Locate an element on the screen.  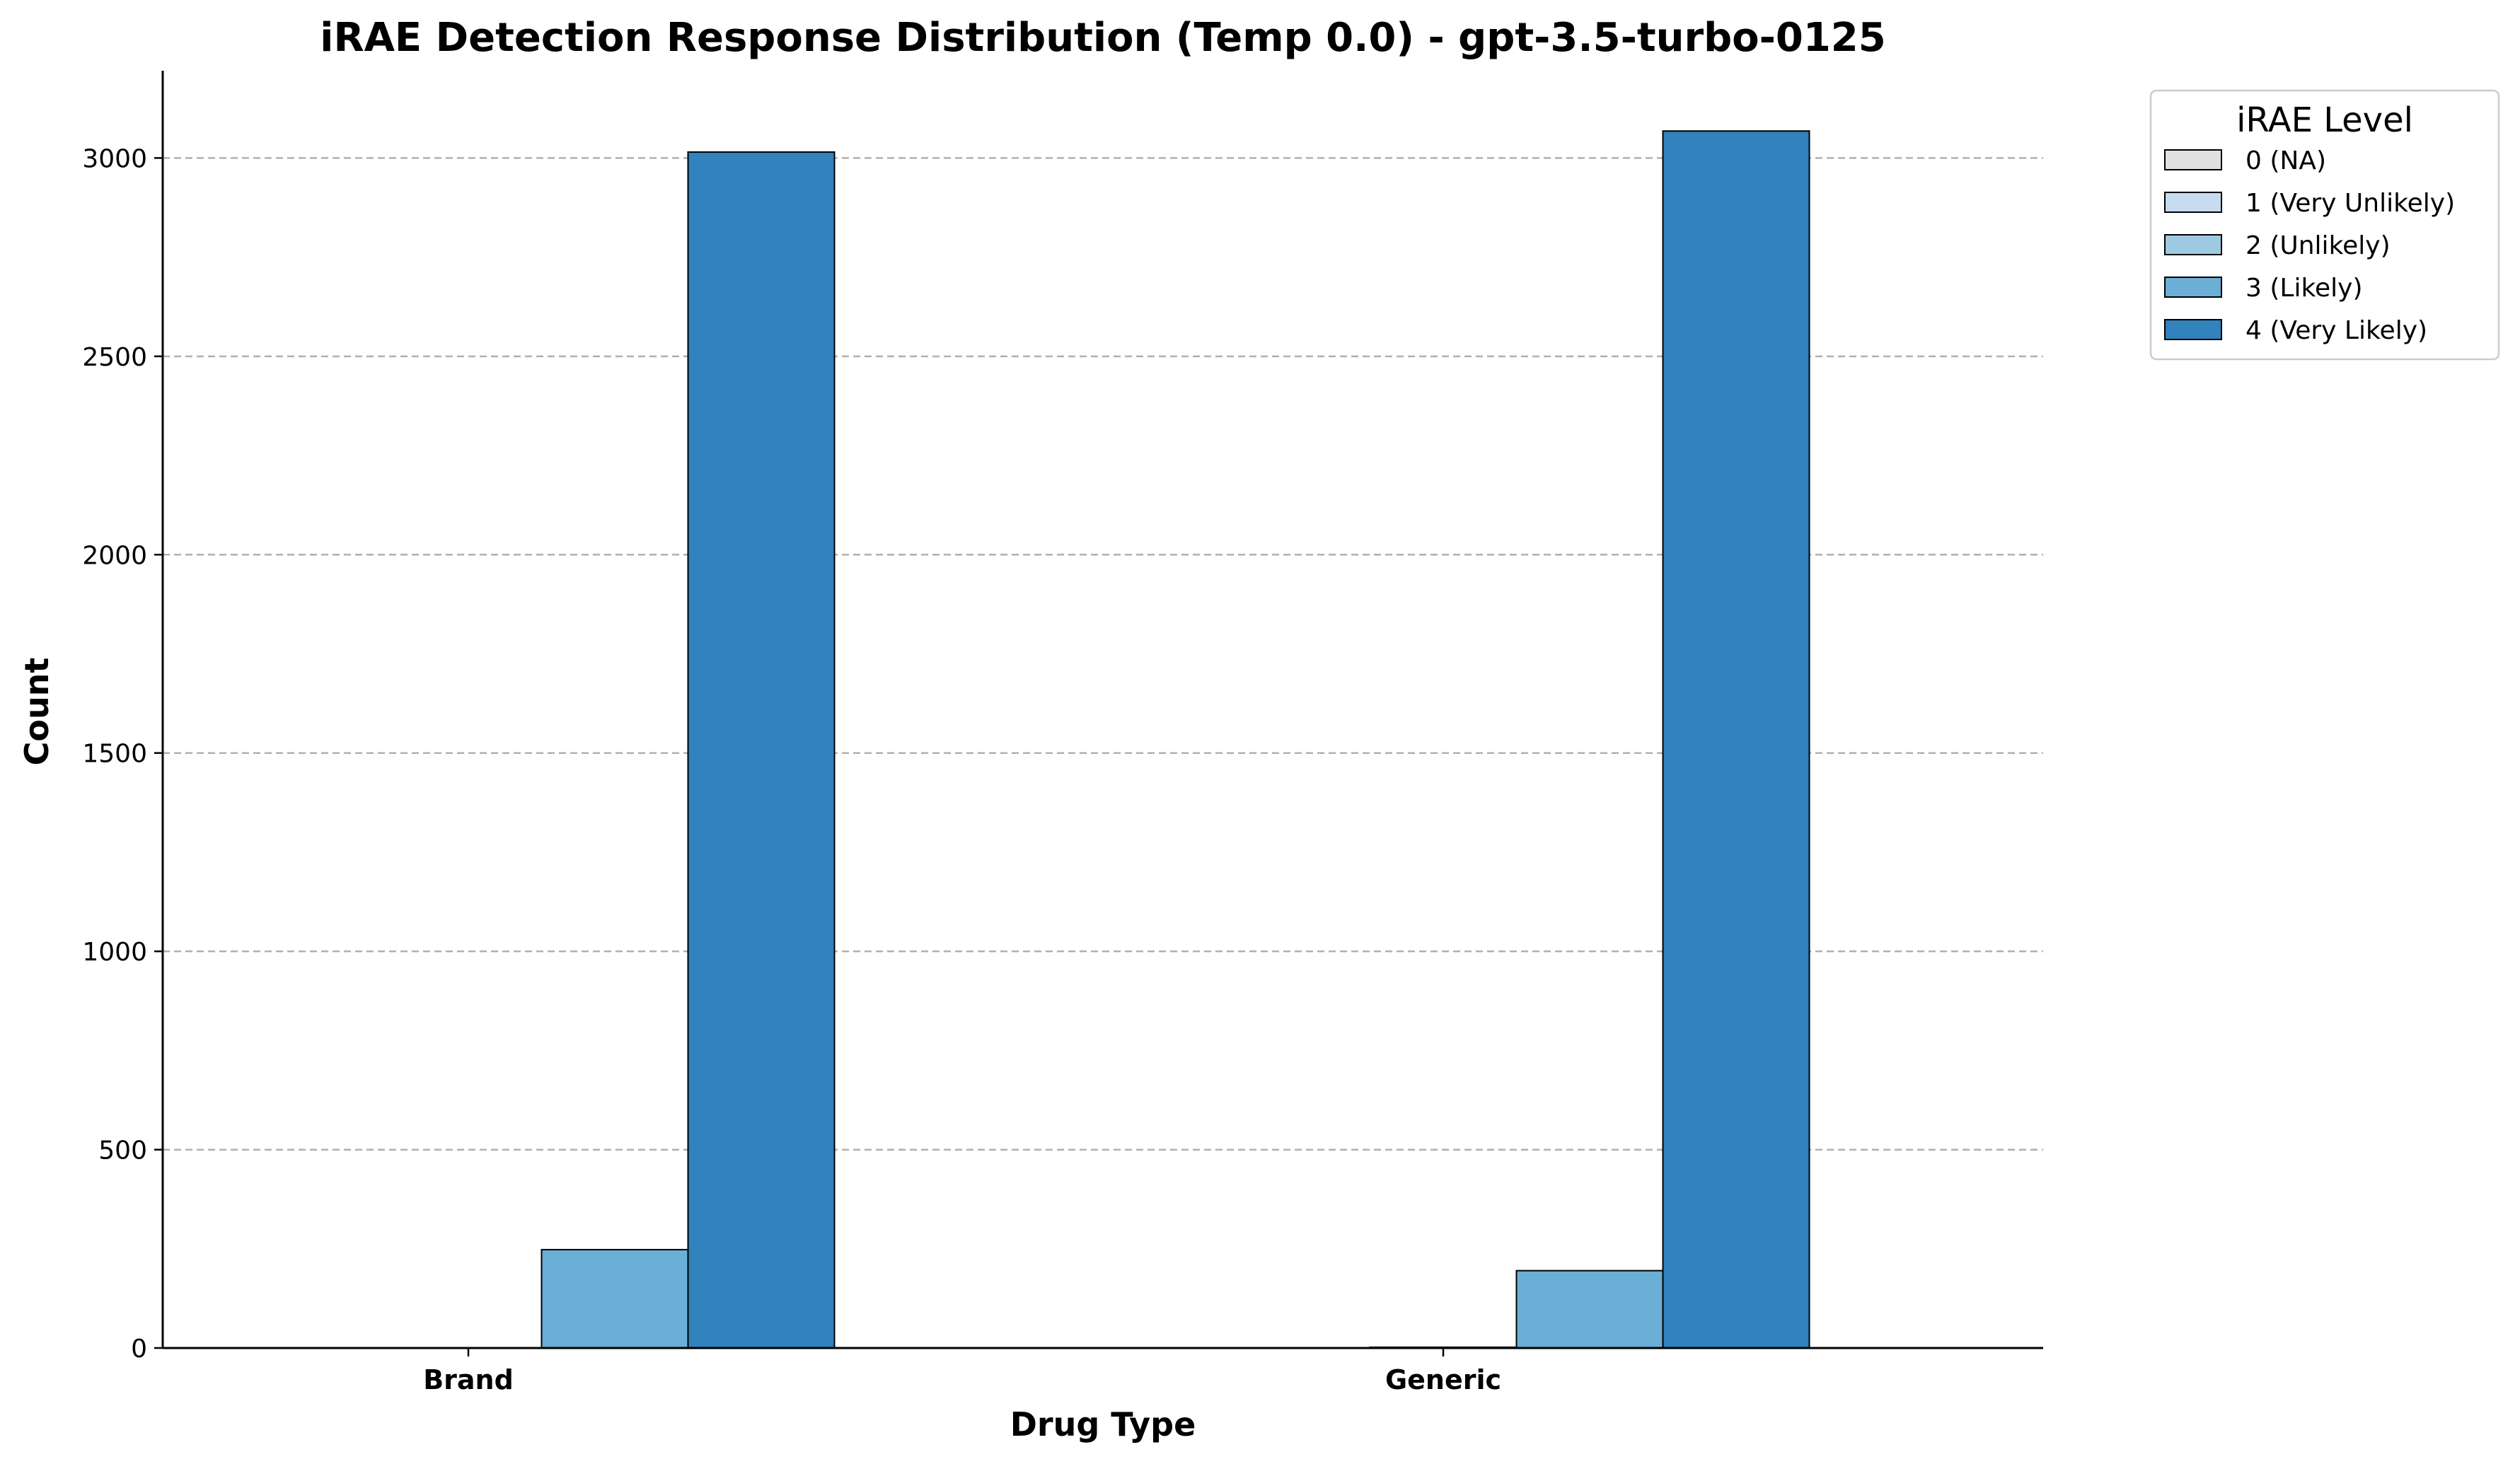
y-axis-ticks: 0 500 1000 1500 2000 2500 3000 is located at coordinates (123, 754).